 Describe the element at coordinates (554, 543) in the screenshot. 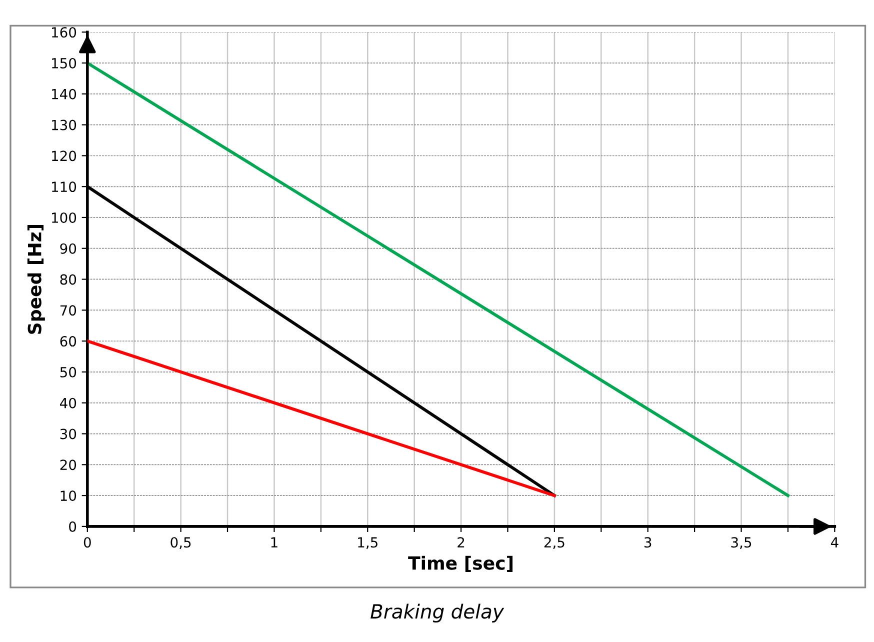

I see `x-tick-label: 2,5` at that location.